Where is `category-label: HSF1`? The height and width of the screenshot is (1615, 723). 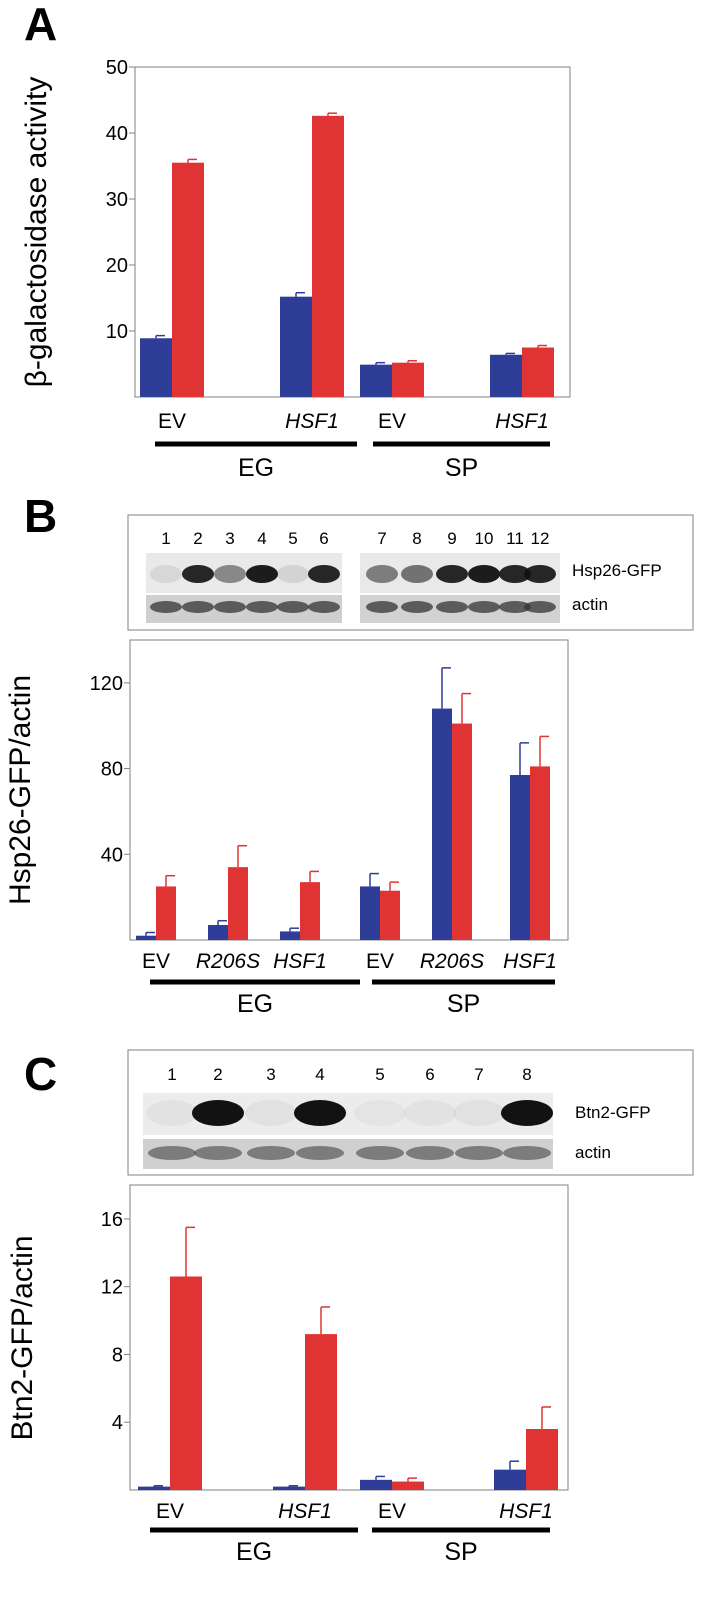
category-label: HSF1 is located at coordinates (312, 421).